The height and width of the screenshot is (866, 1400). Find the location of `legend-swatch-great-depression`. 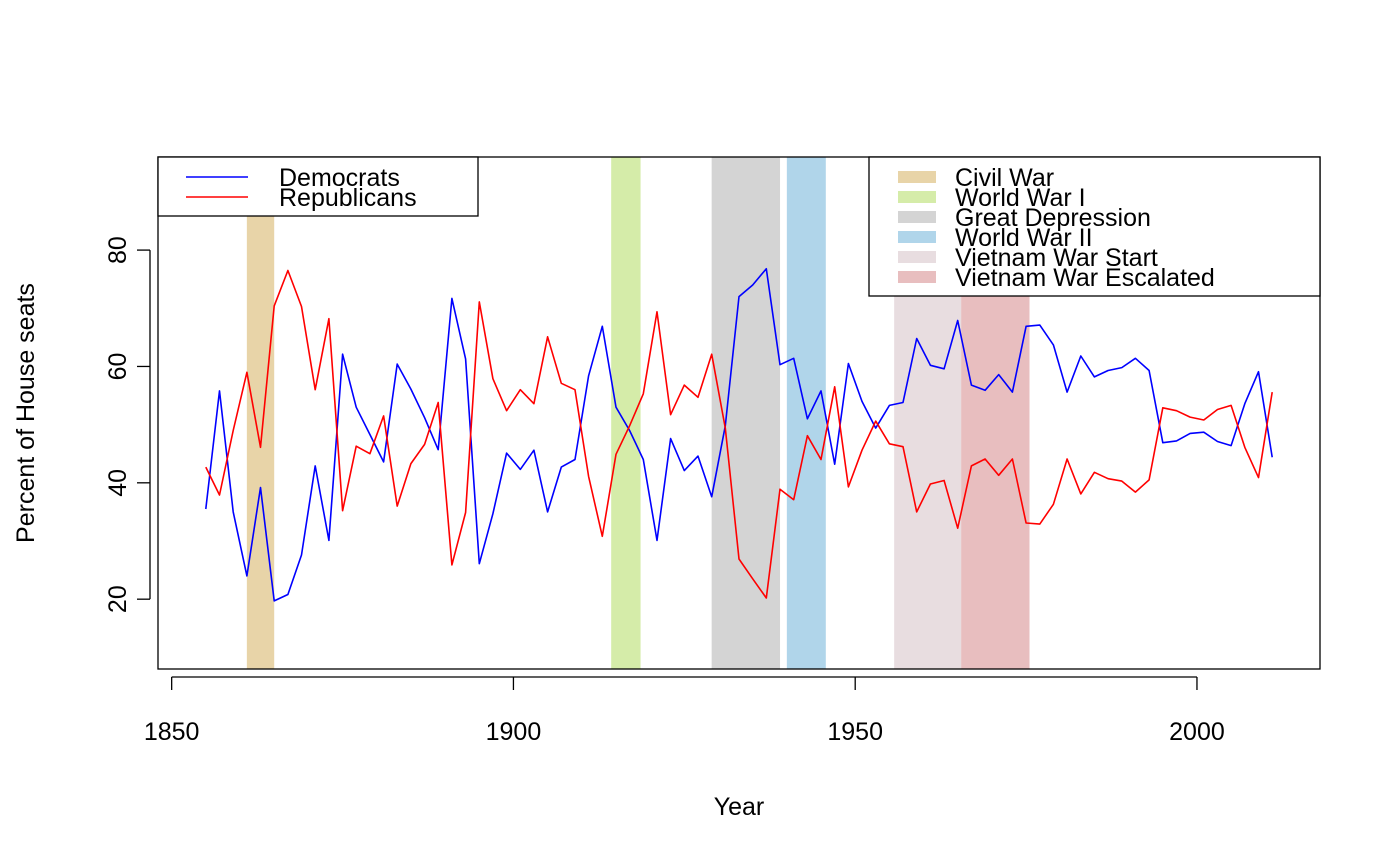

legend-swatch-great-depression is located at coordinates (917, 217).